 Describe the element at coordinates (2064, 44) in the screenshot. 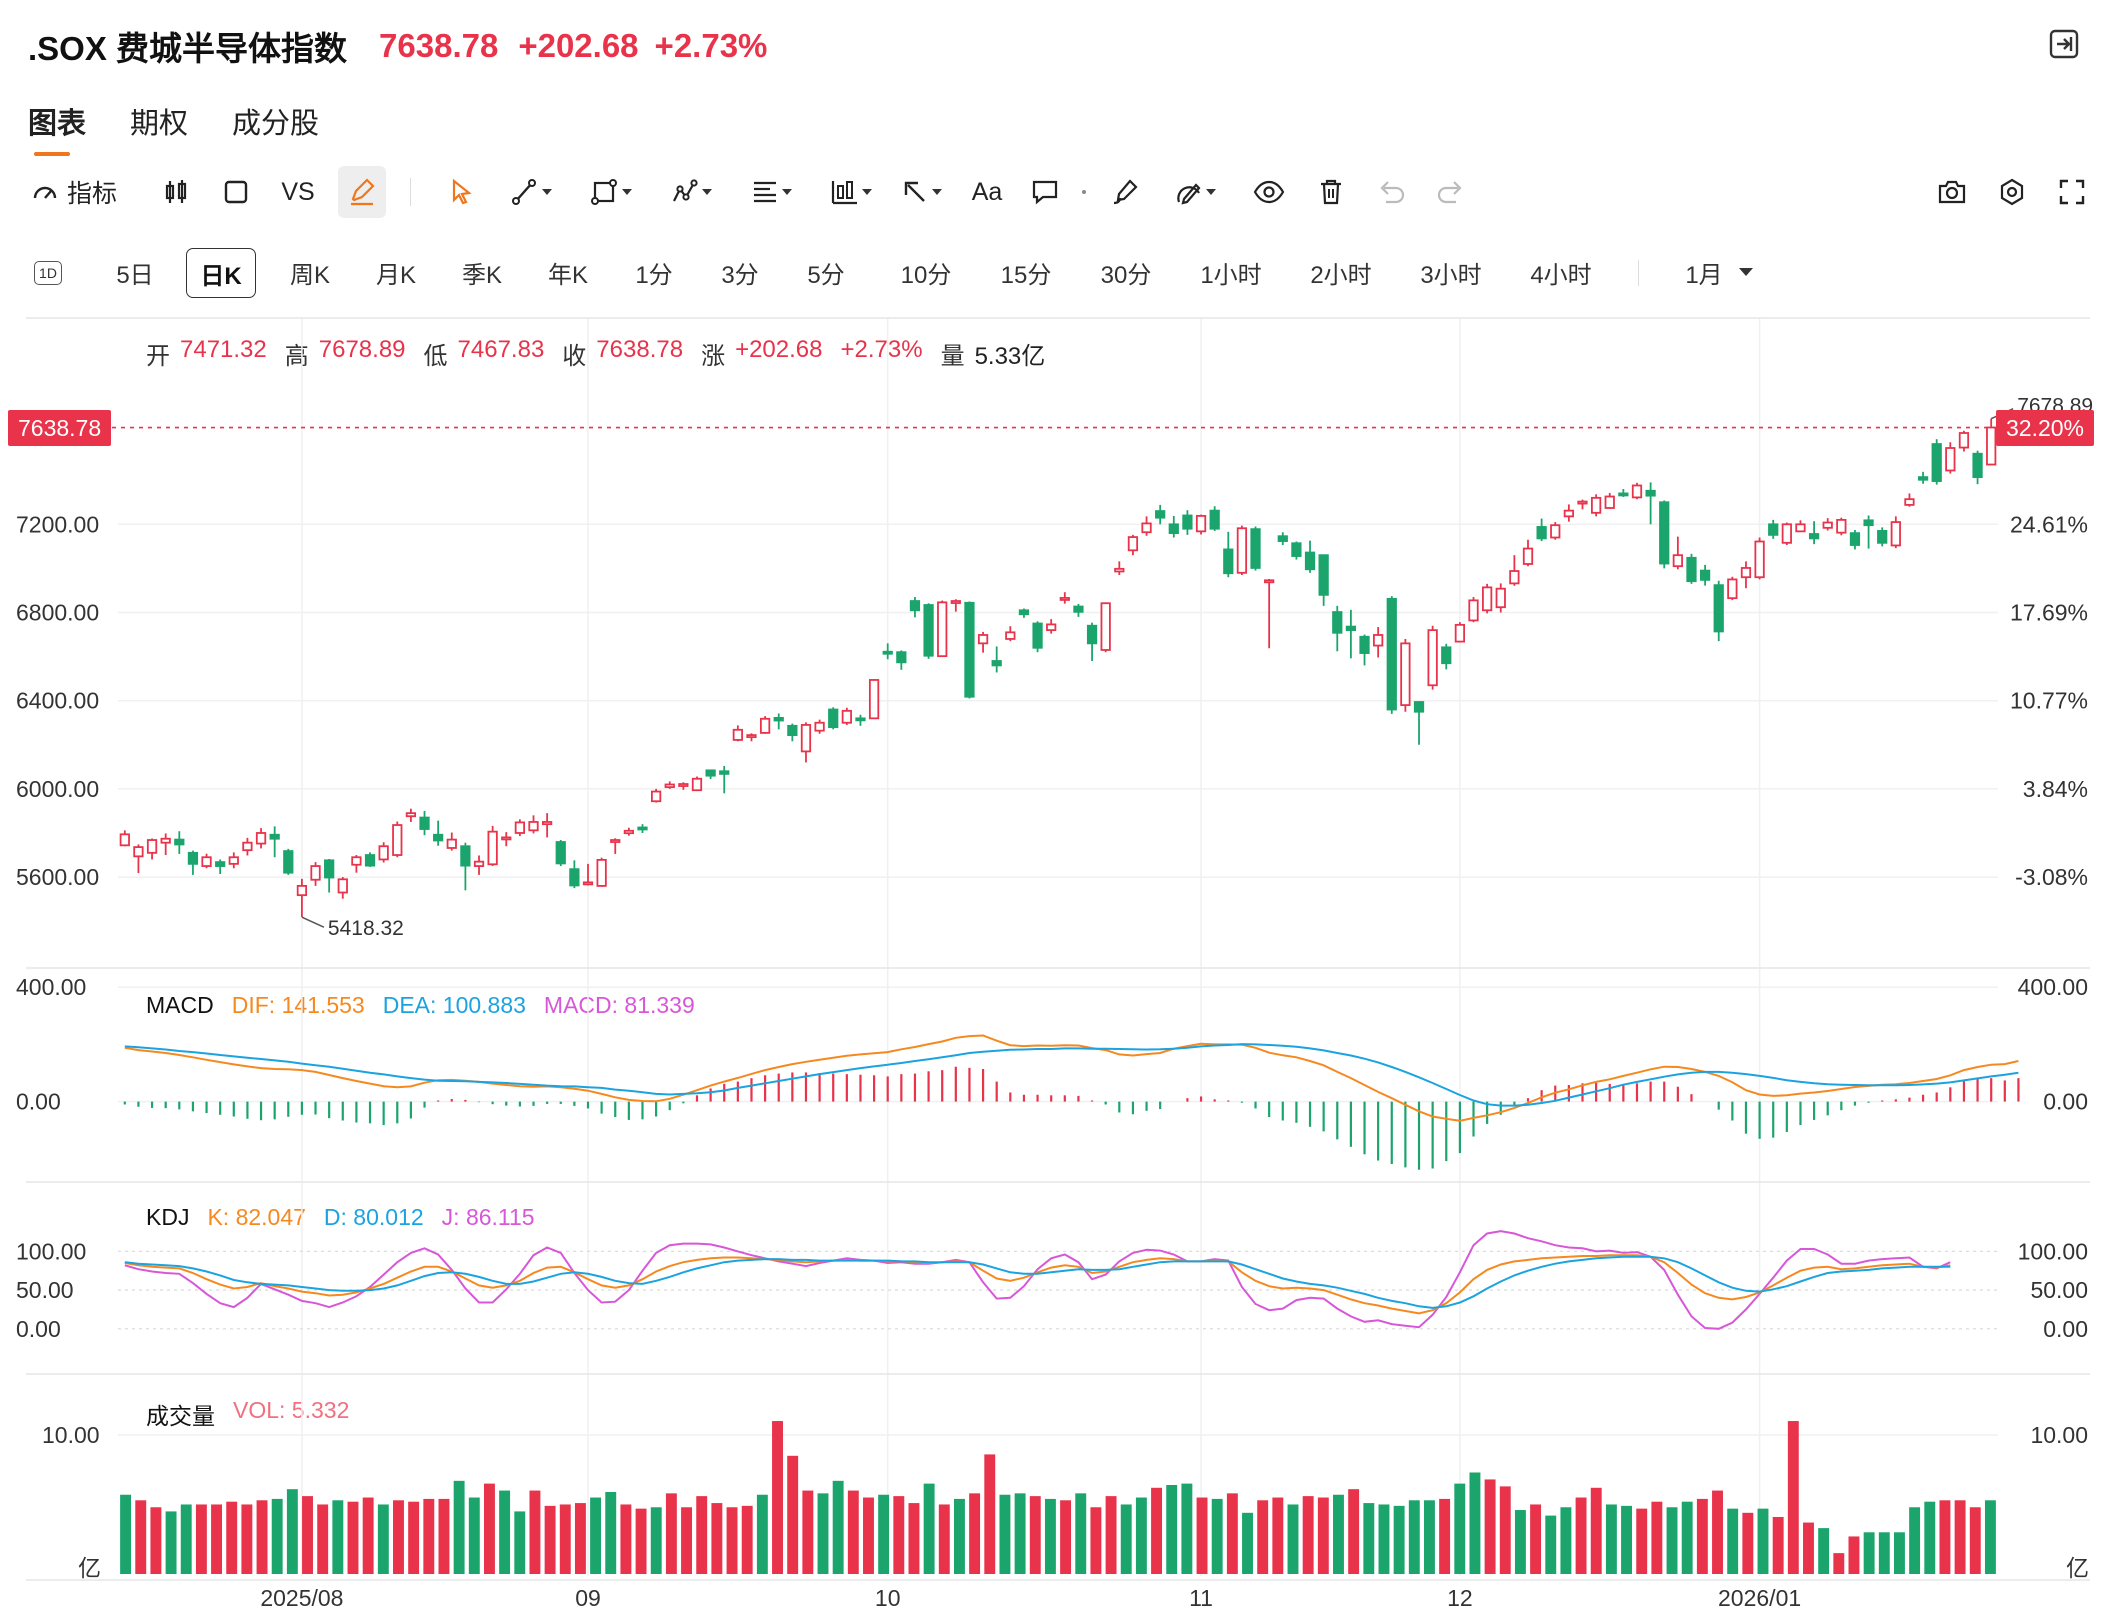

I see `collapse-panel-icon` at that location.